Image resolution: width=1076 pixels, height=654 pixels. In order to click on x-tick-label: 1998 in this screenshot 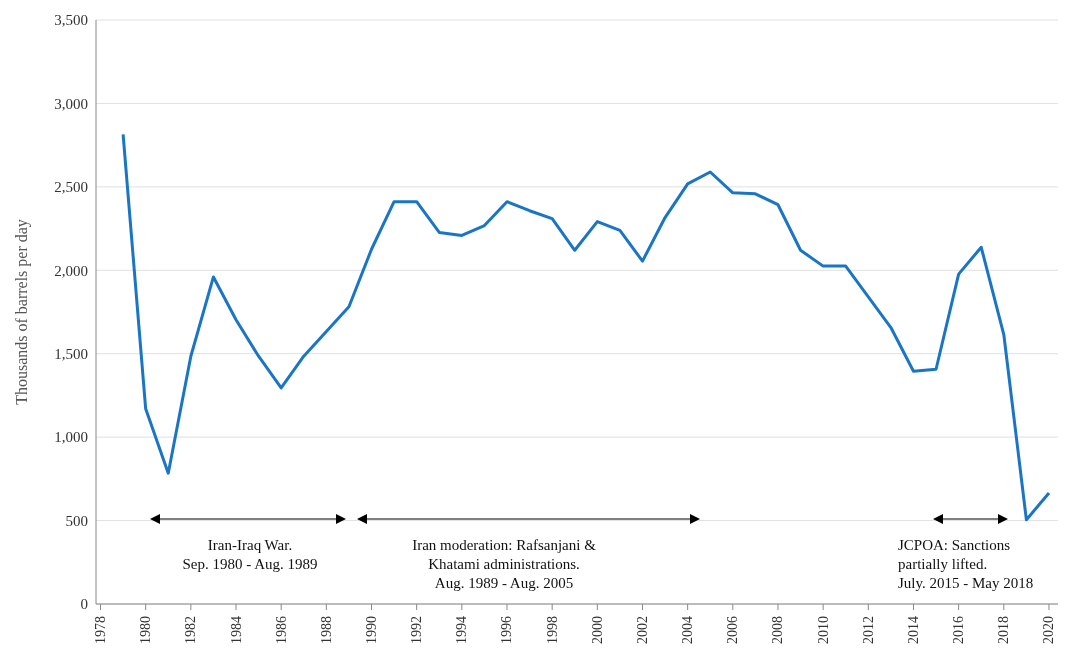, I will do `click(552, 630)`.